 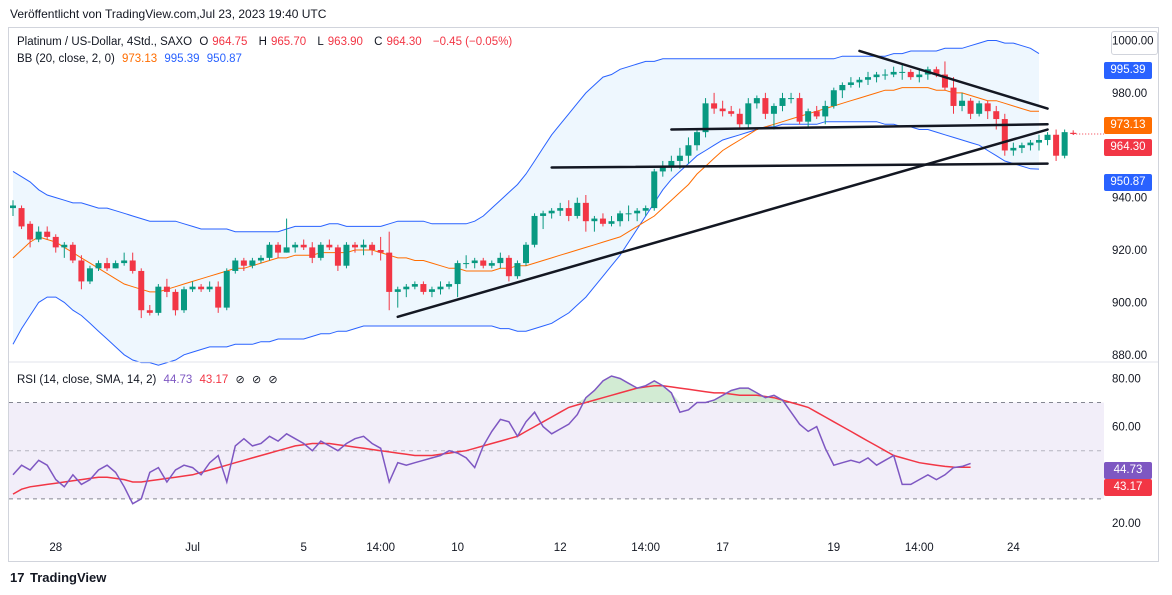 What do you see at coordinates (1129, 303) in the screenshot?
I see `price-tick-label: 900.00` at bounding box center [1129, 303].